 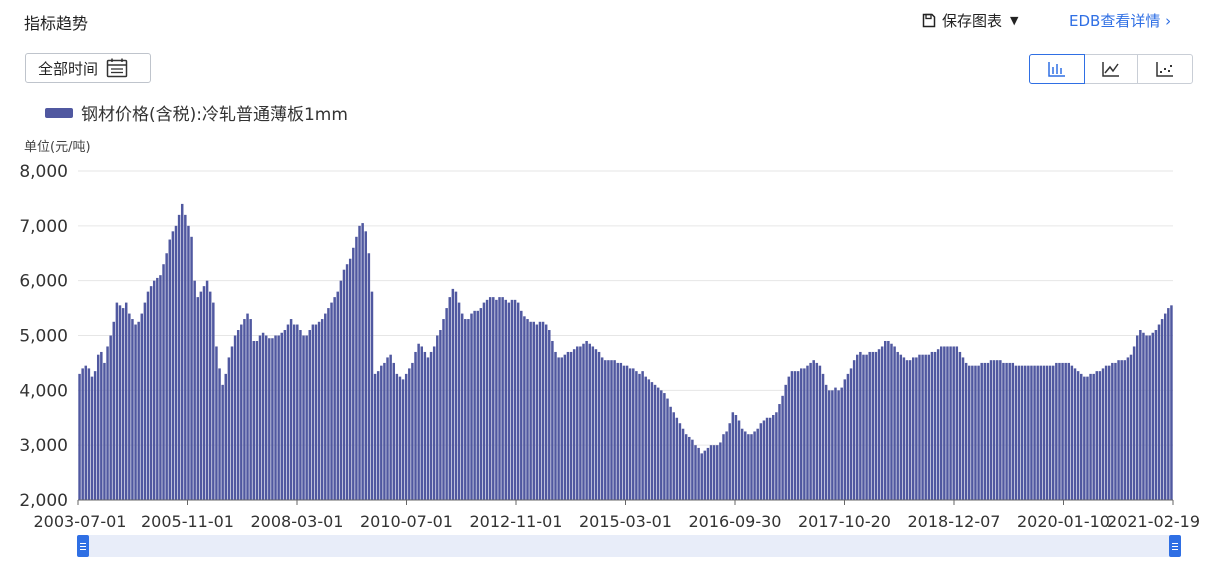 What do you see at coordinates (1165, 69) in the screenshot?
I see `scatter-chart-button` at bounding box center [1165, 69].